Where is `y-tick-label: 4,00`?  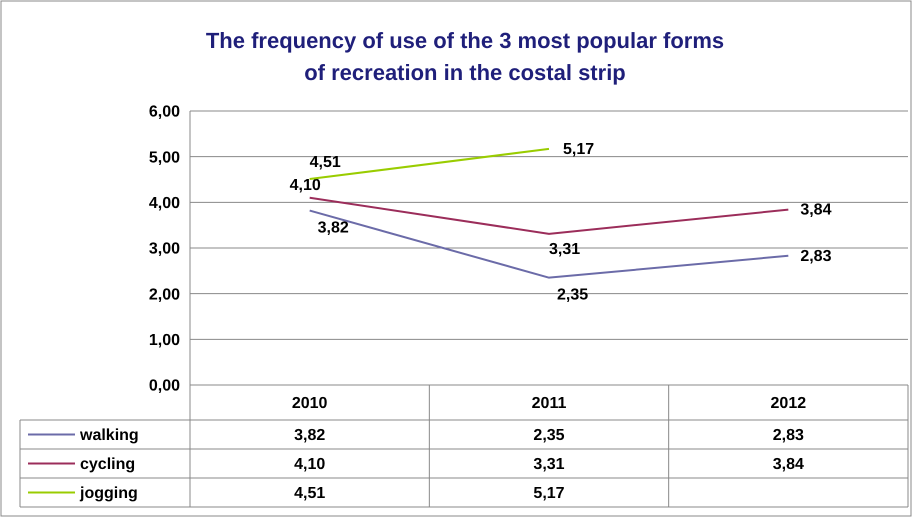
y-tick-label: 4,00 is located at coordinates (164, 203).